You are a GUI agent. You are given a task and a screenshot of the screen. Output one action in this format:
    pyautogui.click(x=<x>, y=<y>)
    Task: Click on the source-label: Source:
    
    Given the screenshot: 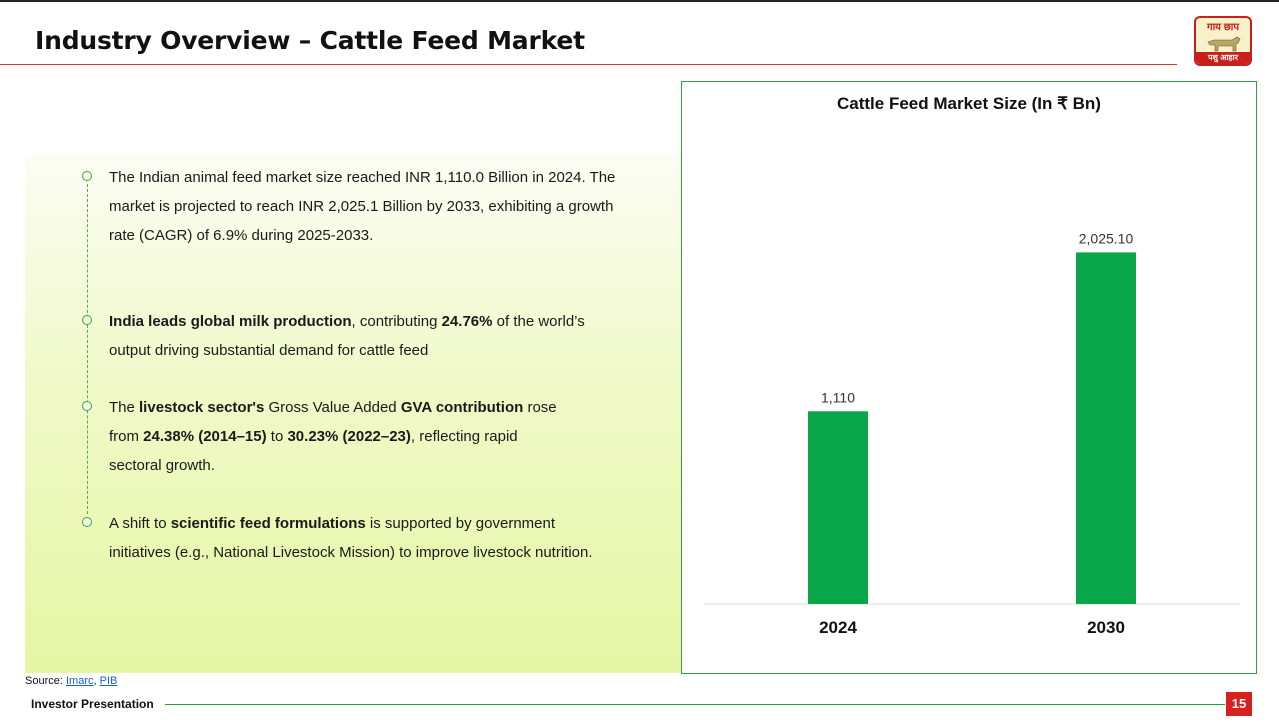 What is the action you would take?
    pyautogui.click(x=44, y=681)
    